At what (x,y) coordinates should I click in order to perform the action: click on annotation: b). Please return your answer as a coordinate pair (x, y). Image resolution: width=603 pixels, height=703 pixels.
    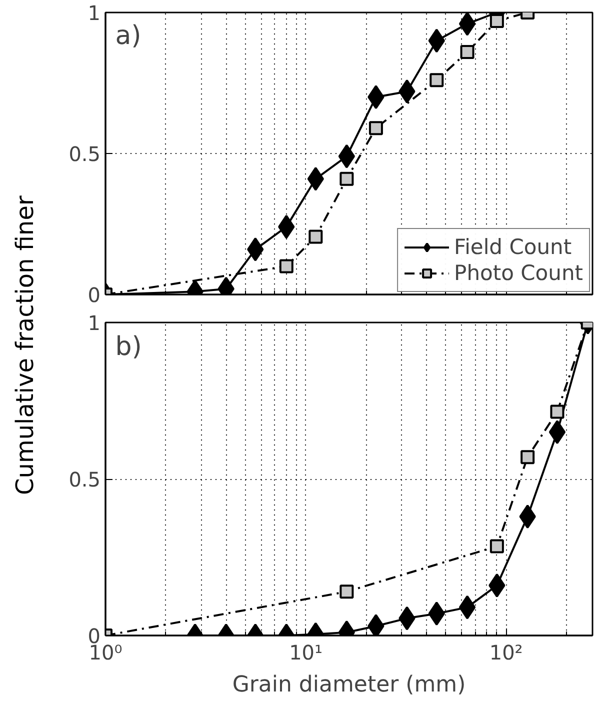
    Looking at the image, I should click on (128, 347).